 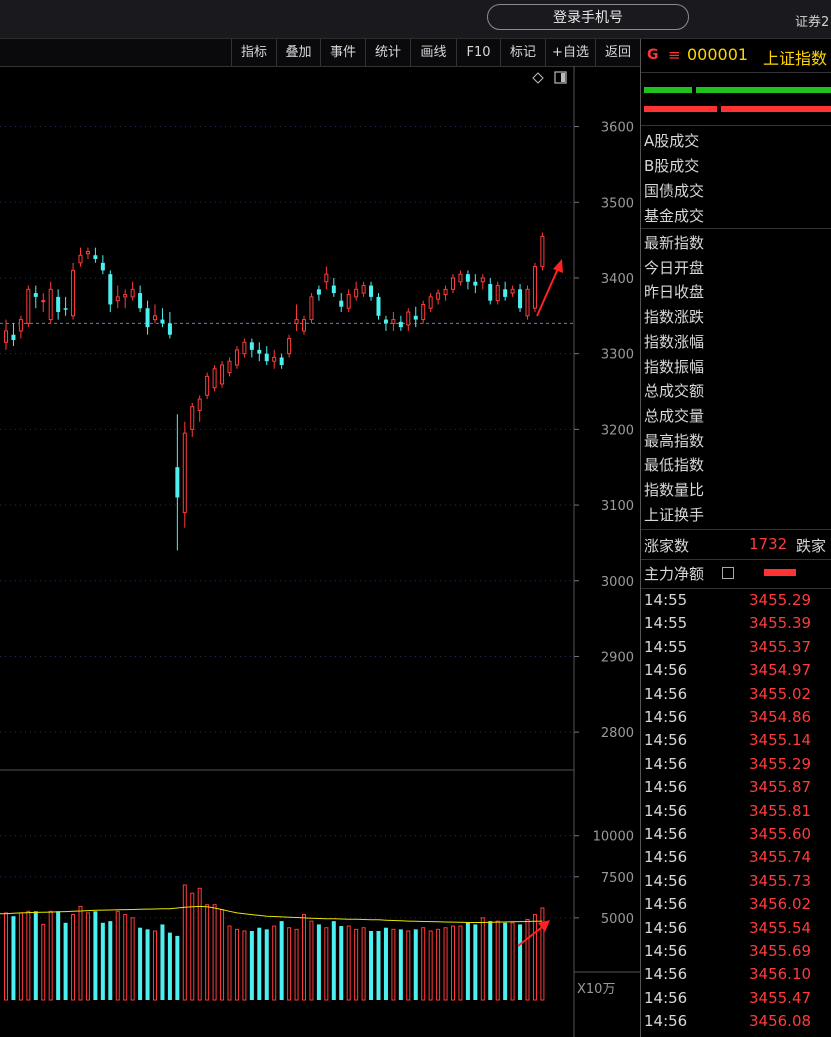 I want to click on toolbar-add-watchlist-button: +自选, so click(x=570, y=52).